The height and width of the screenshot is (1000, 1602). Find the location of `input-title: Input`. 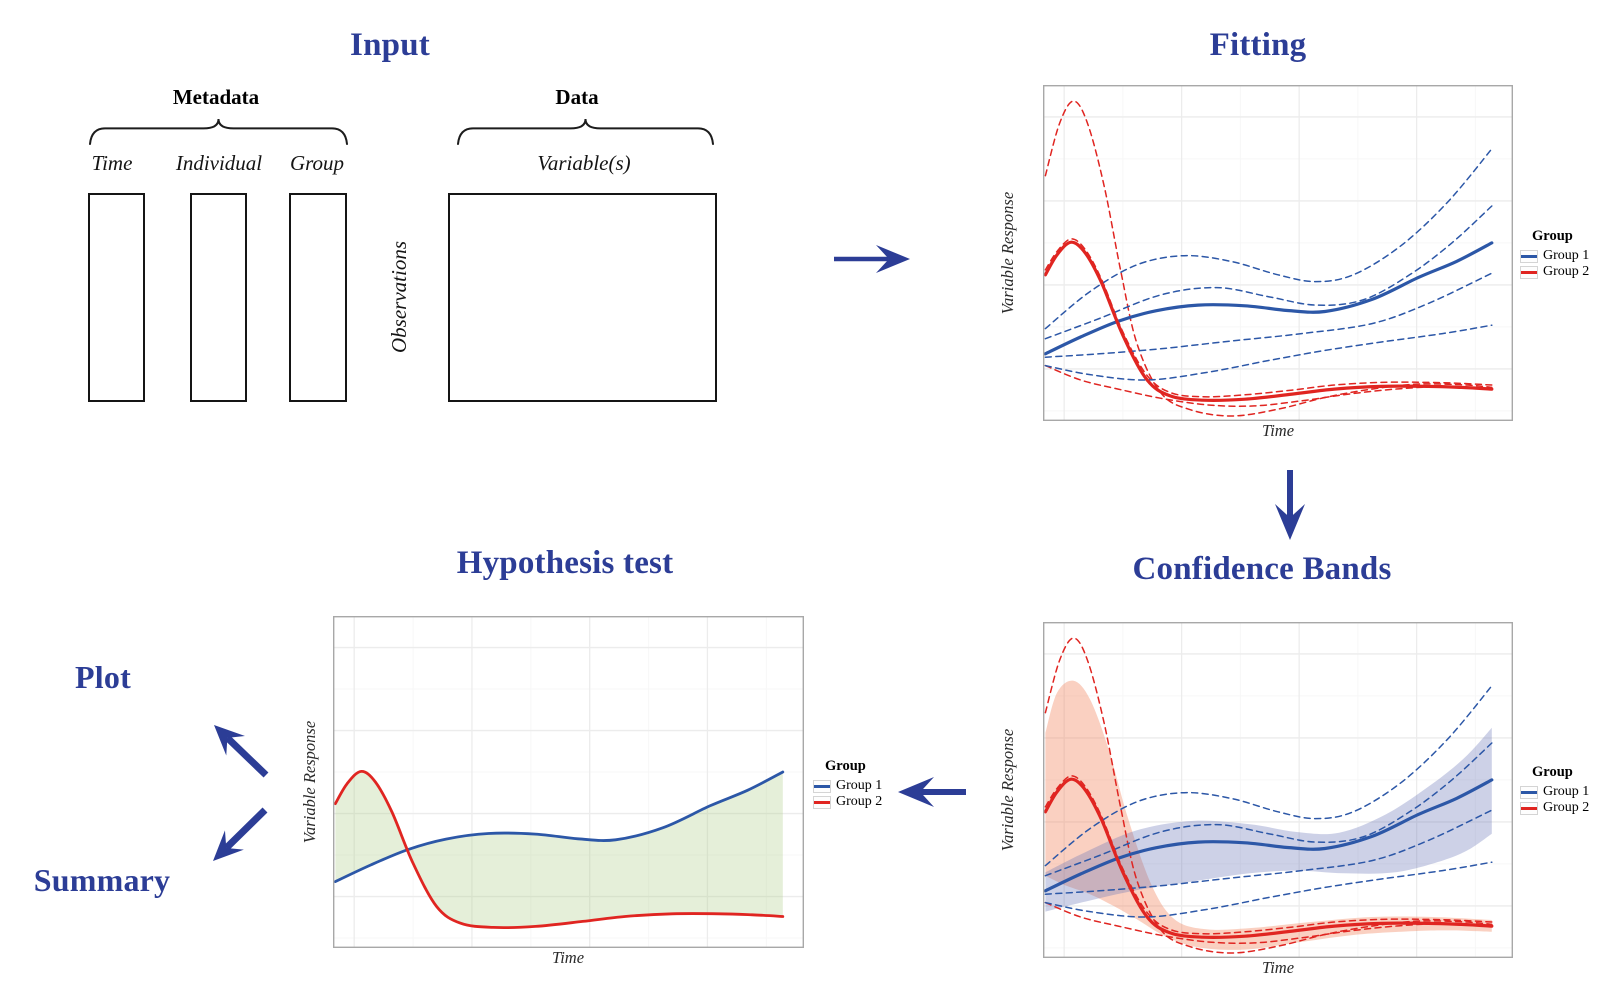

input-title: Input is located at coordinates (390, 45).